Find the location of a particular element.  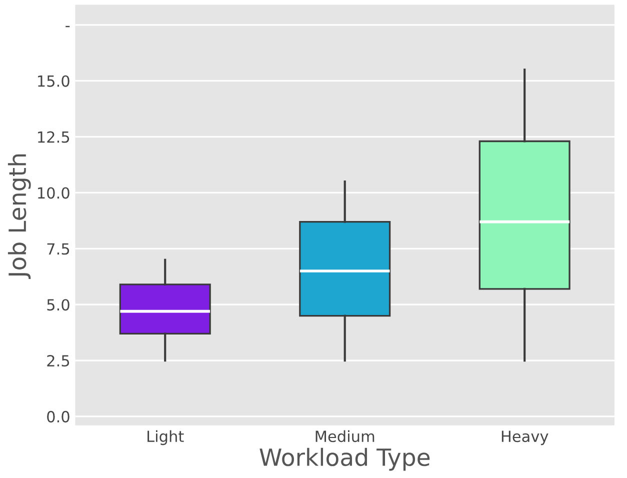

x-tick-label: Light is located at coordinates (166, 438).